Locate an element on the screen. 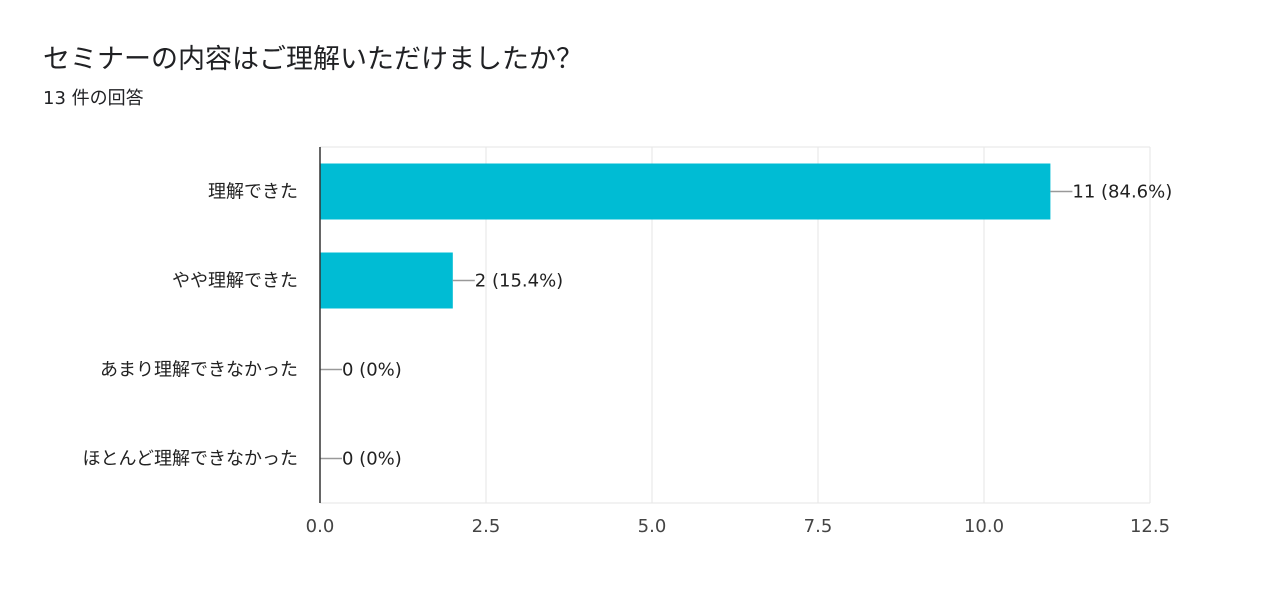  response-count: 13 件の回答 is located at coordinates (93, 98).